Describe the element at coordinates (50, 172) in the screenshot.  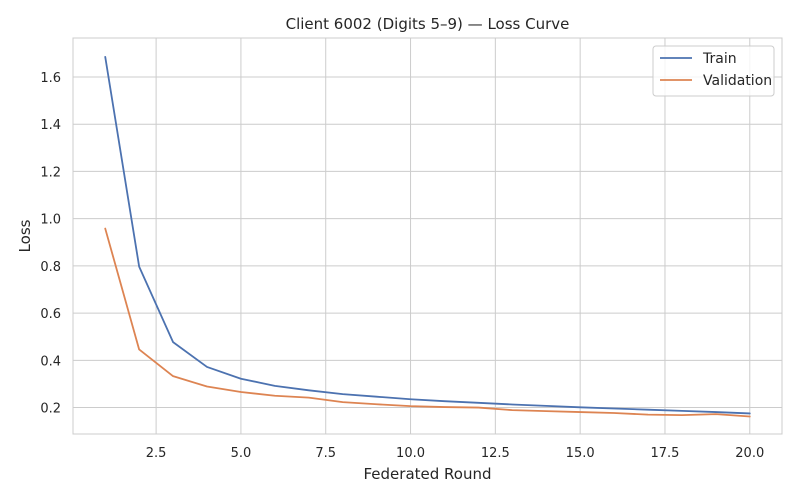
I see `y-tick-label: 1.2` at that location.